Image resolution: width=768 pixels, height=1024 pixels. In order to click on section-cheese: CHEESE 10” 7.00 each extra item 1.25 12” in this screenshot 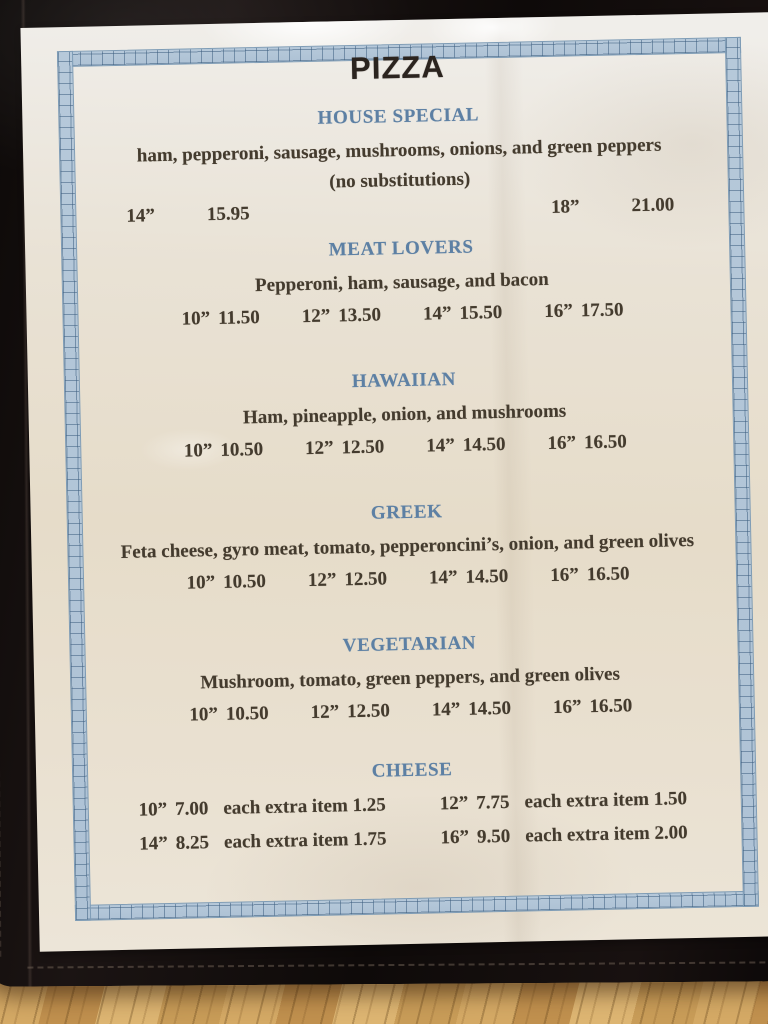, I will do `click(413, 805)`.